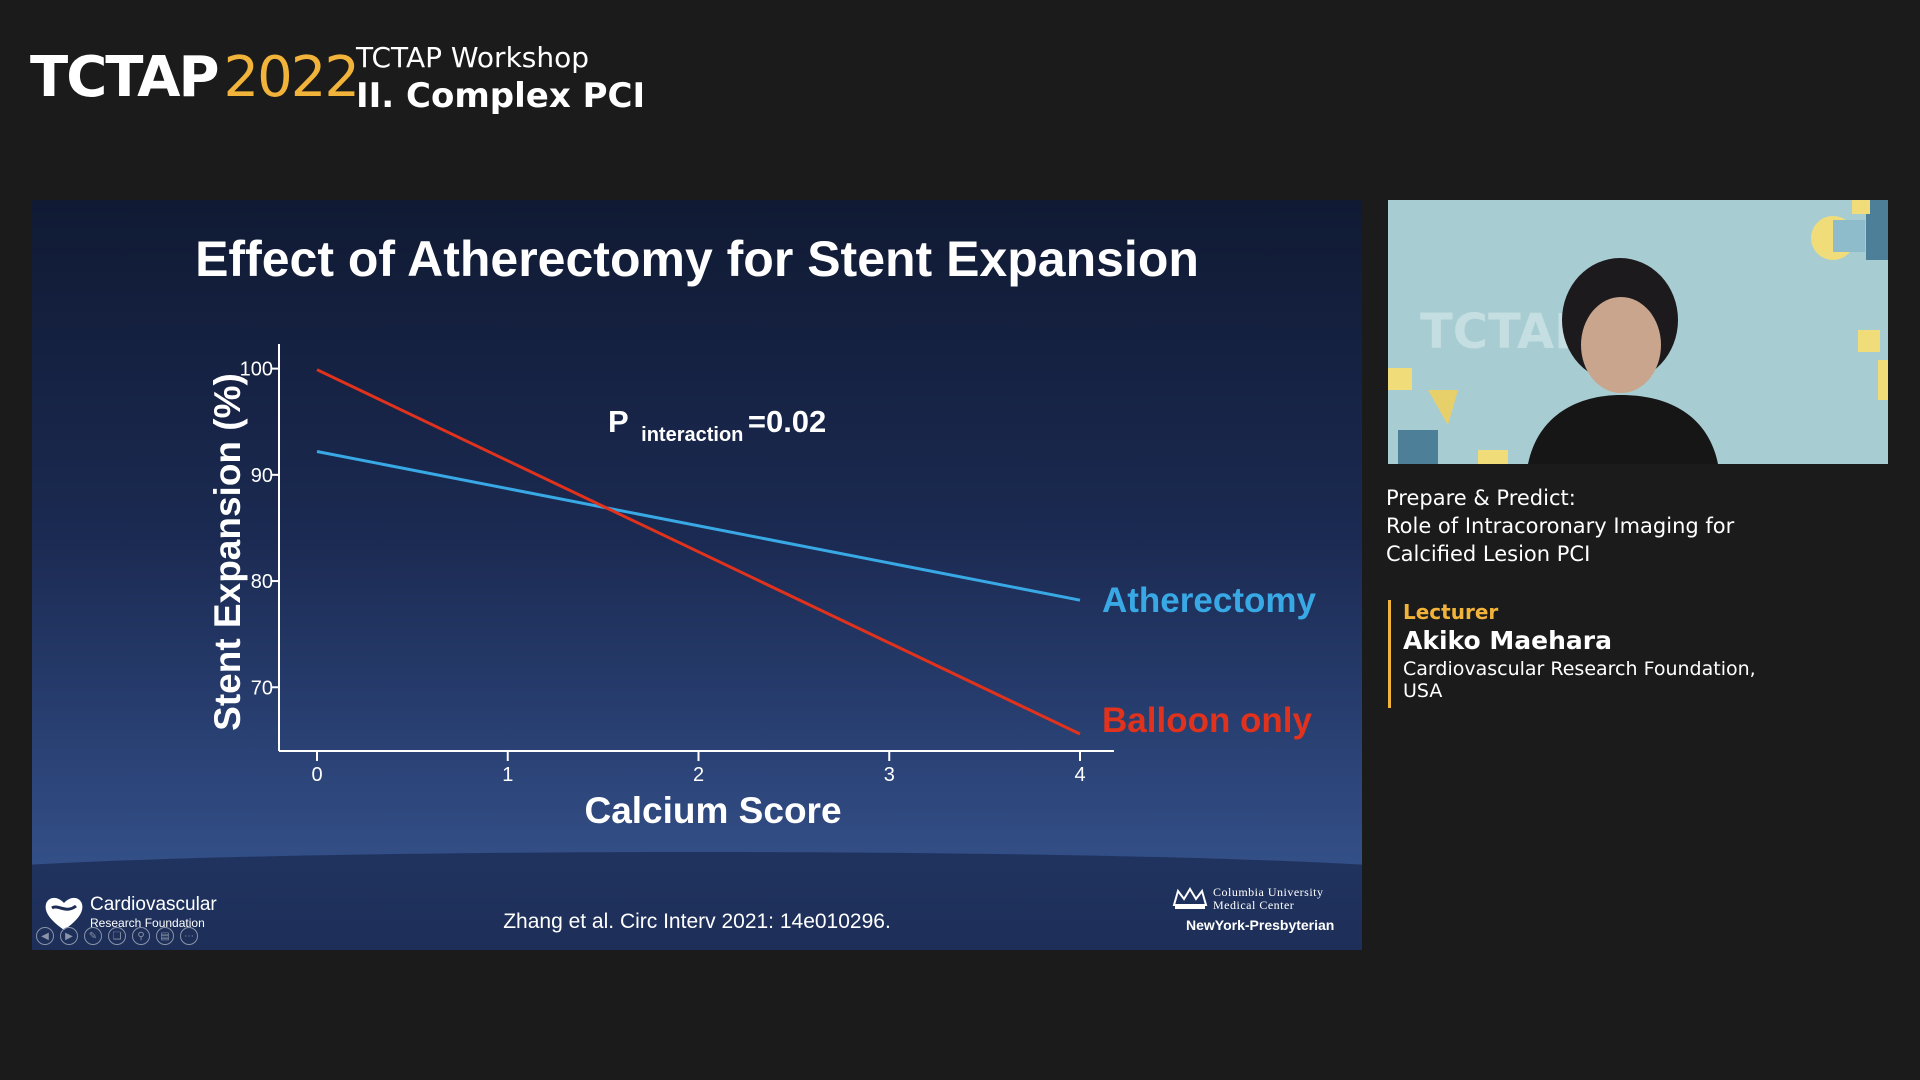 The height and width of the screenshot is (1080, 1920). What do you see at coordinates (153, 904) in the screenshot?
I see `crf-logo-line1: Cardiovascular` at bounding box center [153, 904].